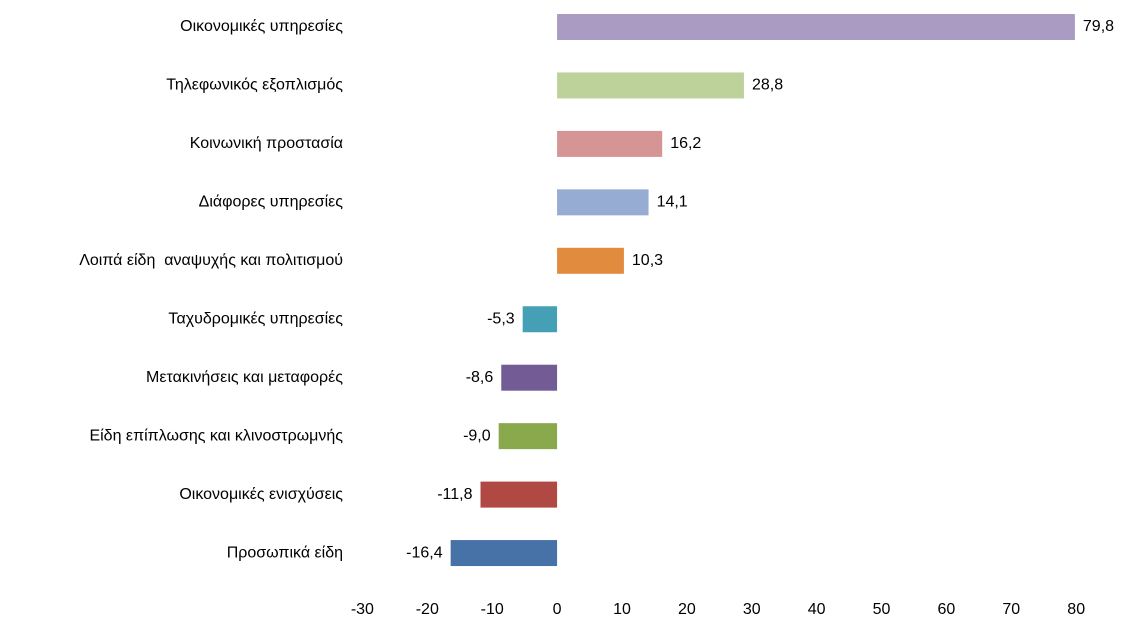 The height and width of the screenshot is (619, 1132). What do you see at coordinates (362, 609) in the screenshot?
I see `x-tick-label: -30` at bounding box center [362, 609].